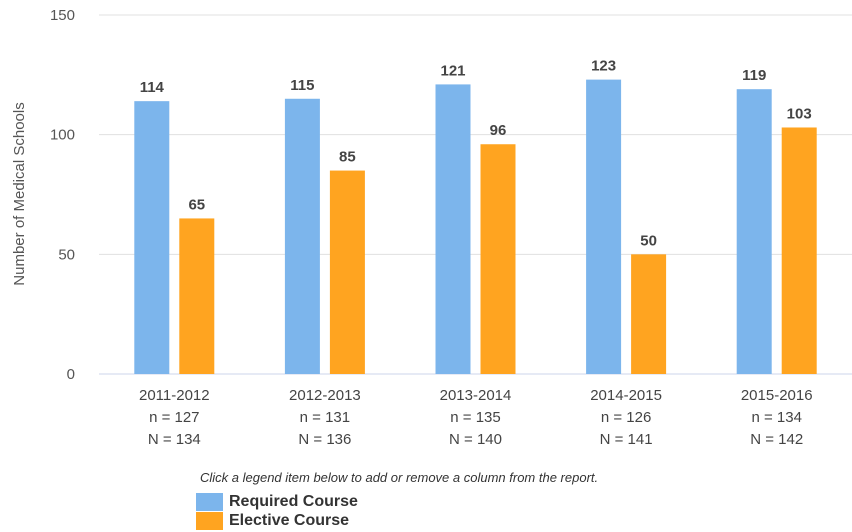  I want to click on x-tick-sublabel: N = 142, so click(776, 439).